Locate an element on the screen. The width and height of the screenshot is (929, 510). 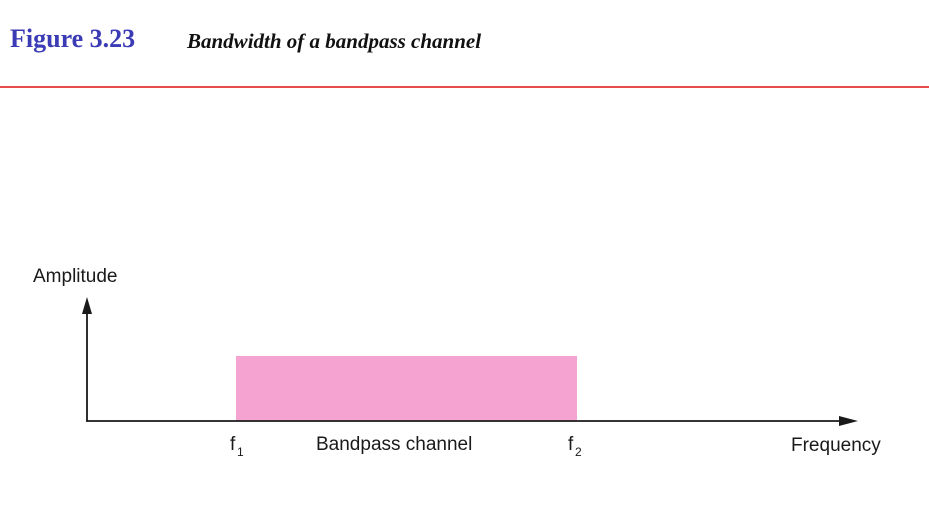
lower-edge-sub: 1 is located at coordinates (240, 452).